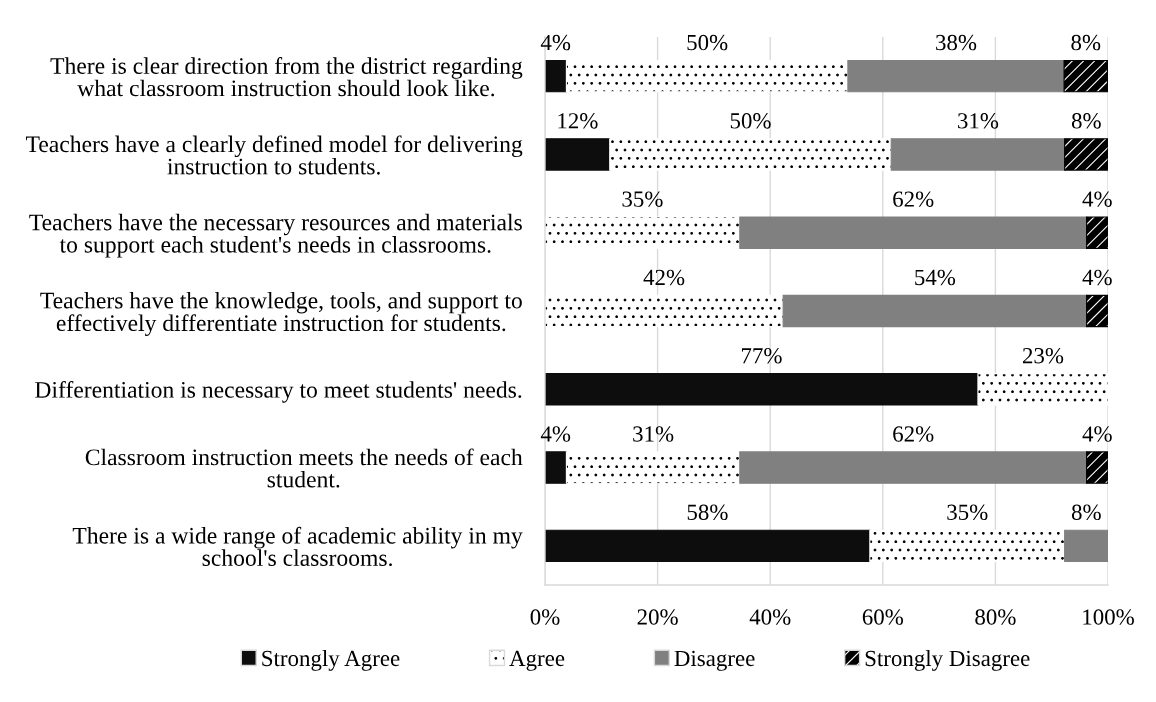 Image resolution: width=1156 pixels, height=702 pixels. I want to click on y-tick-label: There is clear direction from the district regarding what classroom instruction should look like., so click(286, 77).